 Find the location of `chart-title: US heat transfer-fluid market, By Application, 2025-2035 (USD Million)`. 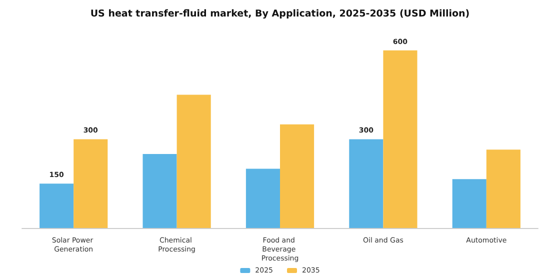

chart-title: US heat transfer-fluid market, By Application, 2025-2035 (USD Million) is located at coordinates (280, 14).